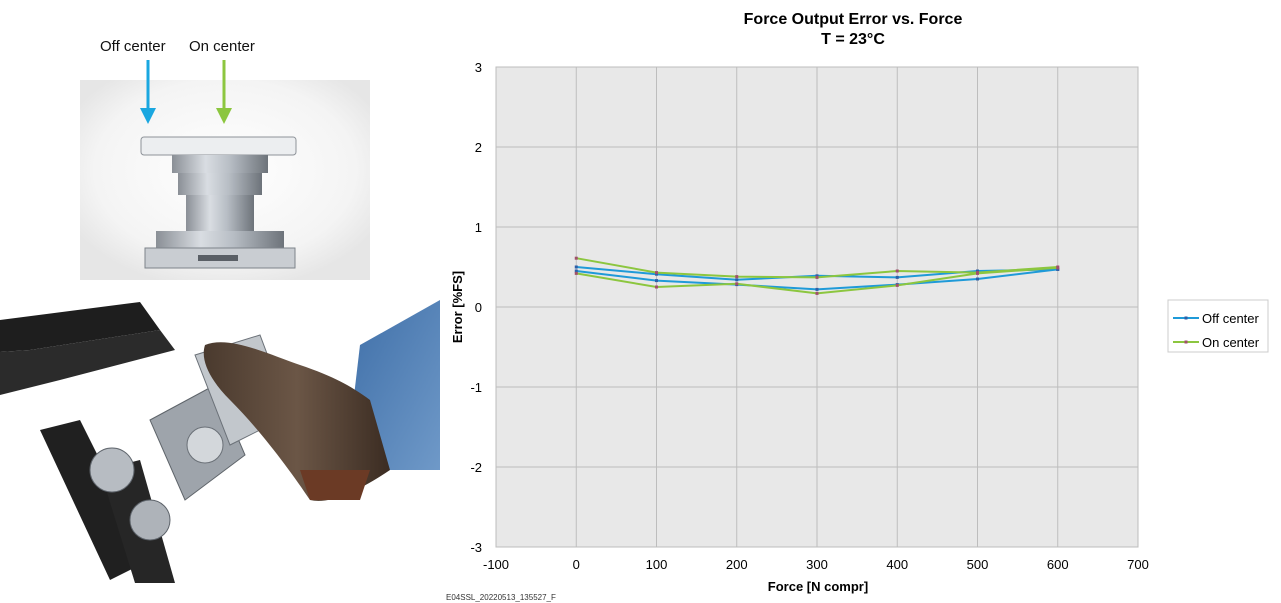 The height and width of the screenshot is (603, 1281). What do you see at coordinates (478, 147) in the screenshot?
I see `y-tick-label-5: 2` at bounding box center [478, 147].